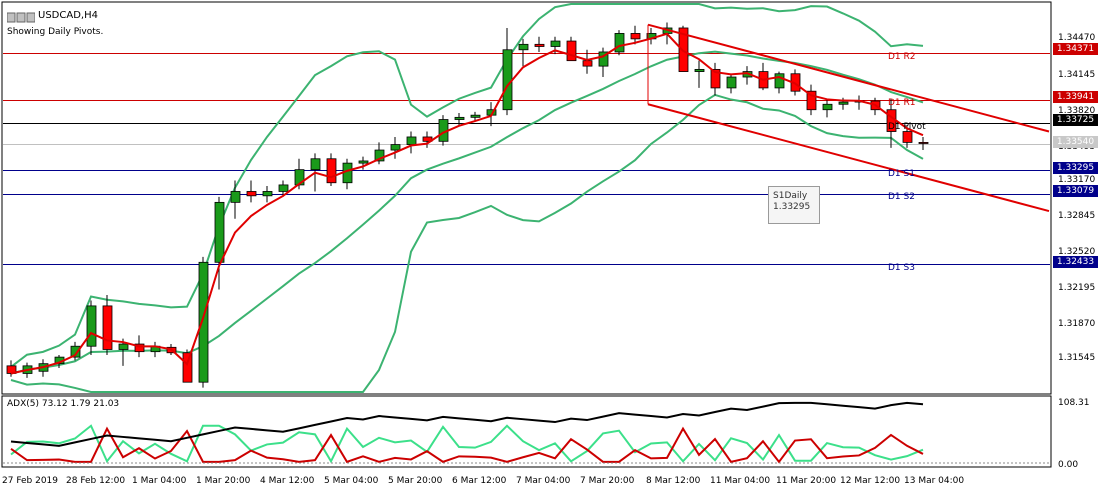 This screenshot has height=495, width=1101. I want to click on chart-window-icon, so click(21, 15).